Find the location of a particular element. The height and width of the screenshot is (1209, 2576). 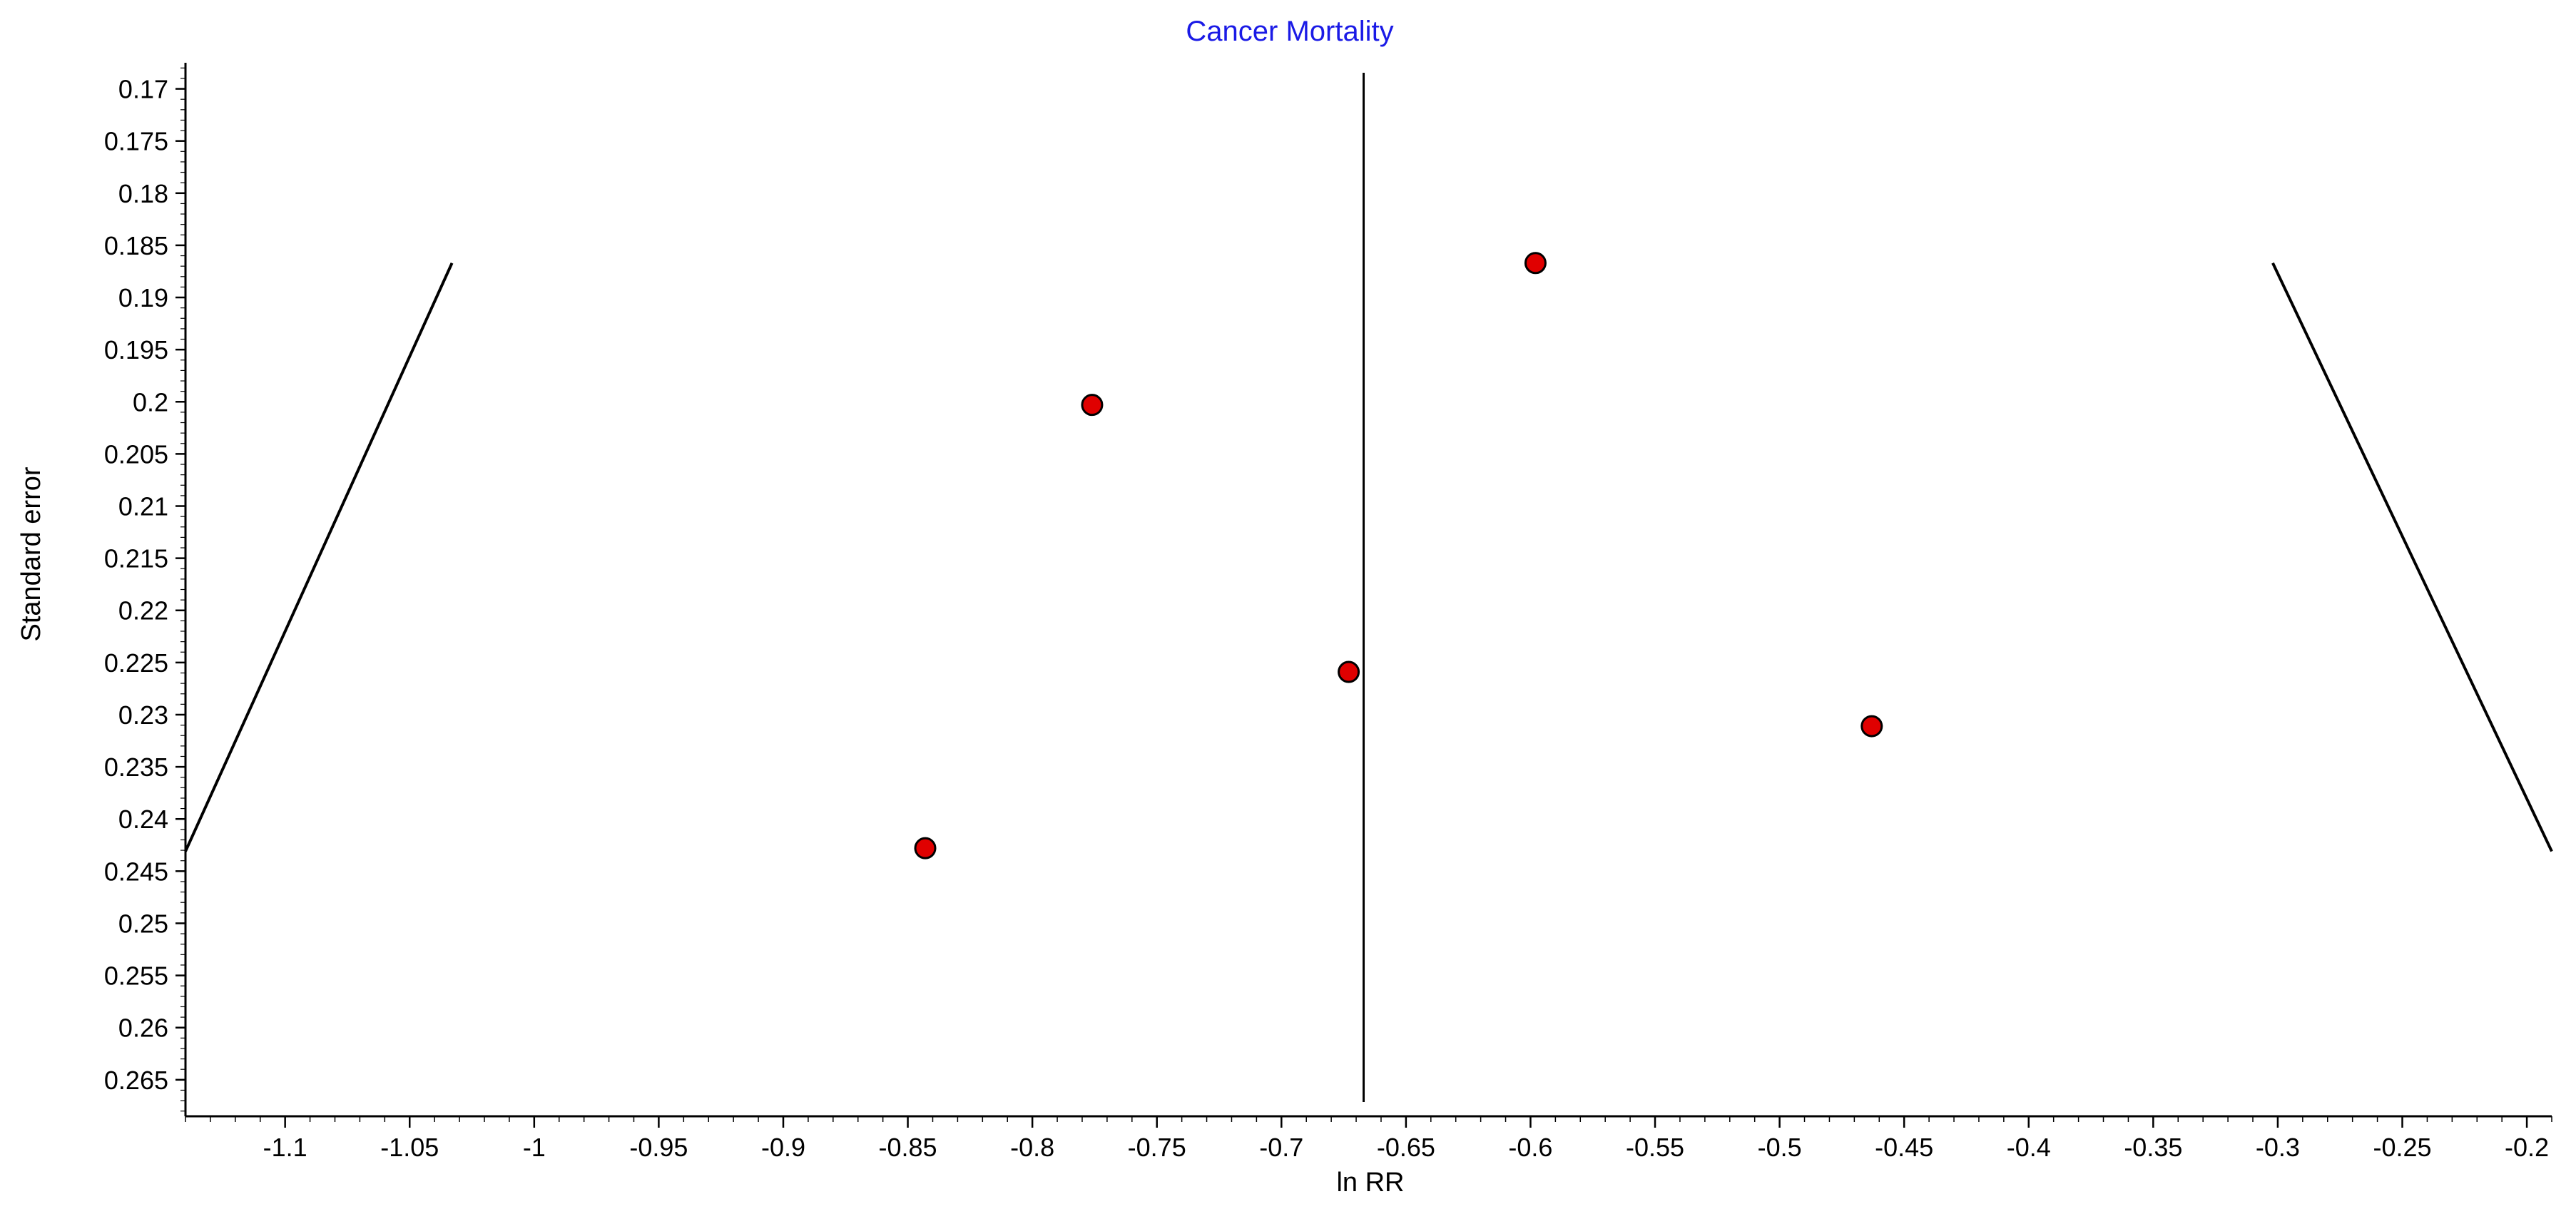

x-tick-label: -0.35 is located at coordinates (2153, 1147).